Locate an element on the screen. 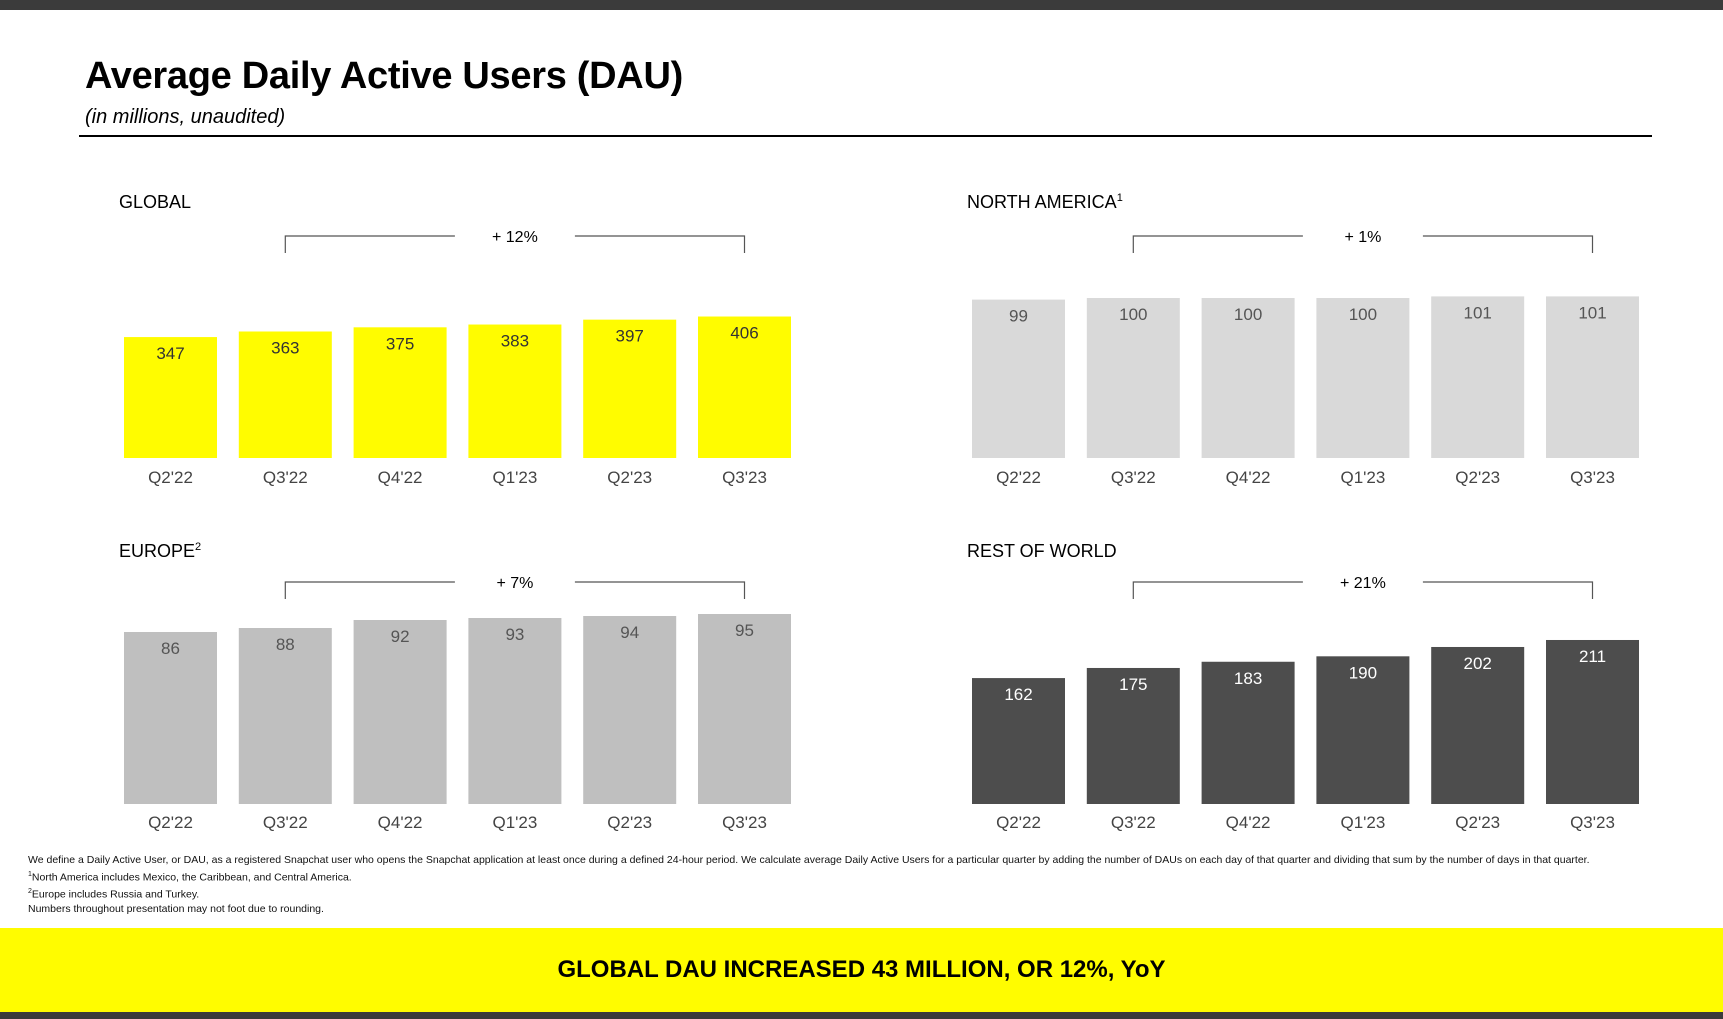 This screenshot has height=1019, width=1723. rest-of-world-value-label-5: 202 is located at coordinates (1478, 663).